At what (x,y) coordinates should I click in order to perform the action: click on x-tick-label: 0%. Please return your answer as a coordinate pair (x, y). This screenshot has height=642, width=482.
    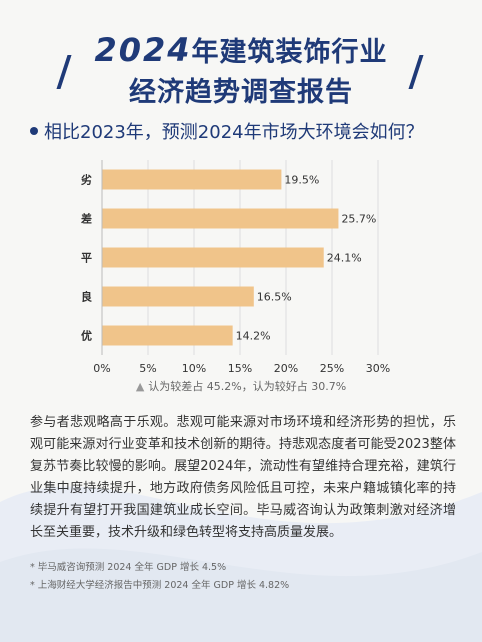
    Looking at the image, I should click on (101, 367).